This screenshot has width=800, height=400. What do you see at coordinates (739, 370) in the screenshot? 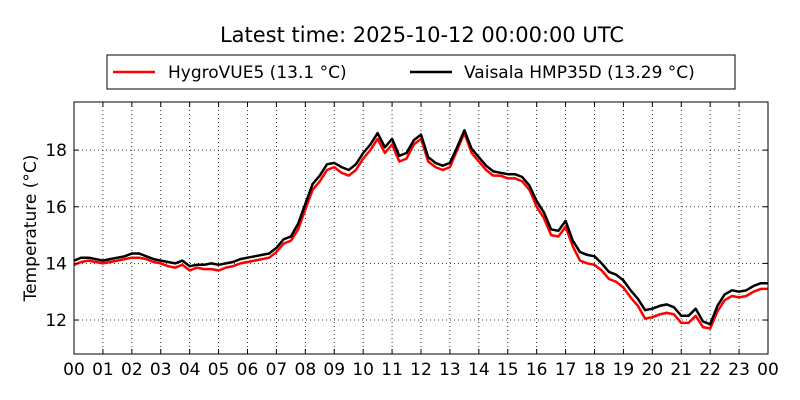
I see `x-tick-label: 23` at bounding box center [739, 370].